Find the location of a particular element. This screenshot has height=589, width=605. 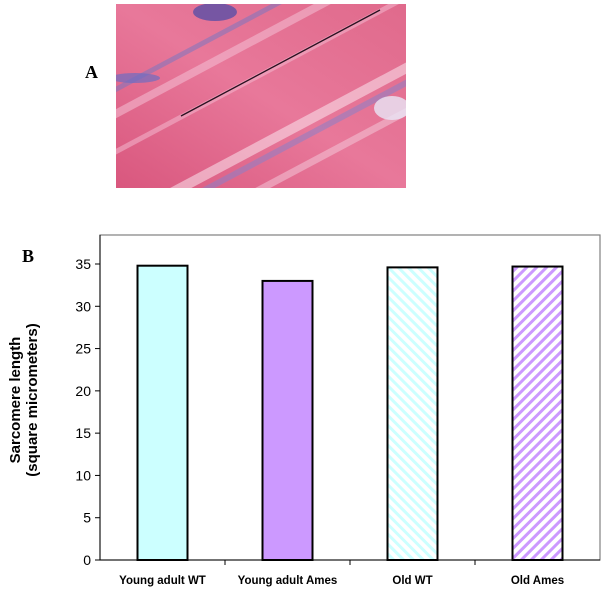

bar-young-adult-ames is located at coordinates (287, 420).